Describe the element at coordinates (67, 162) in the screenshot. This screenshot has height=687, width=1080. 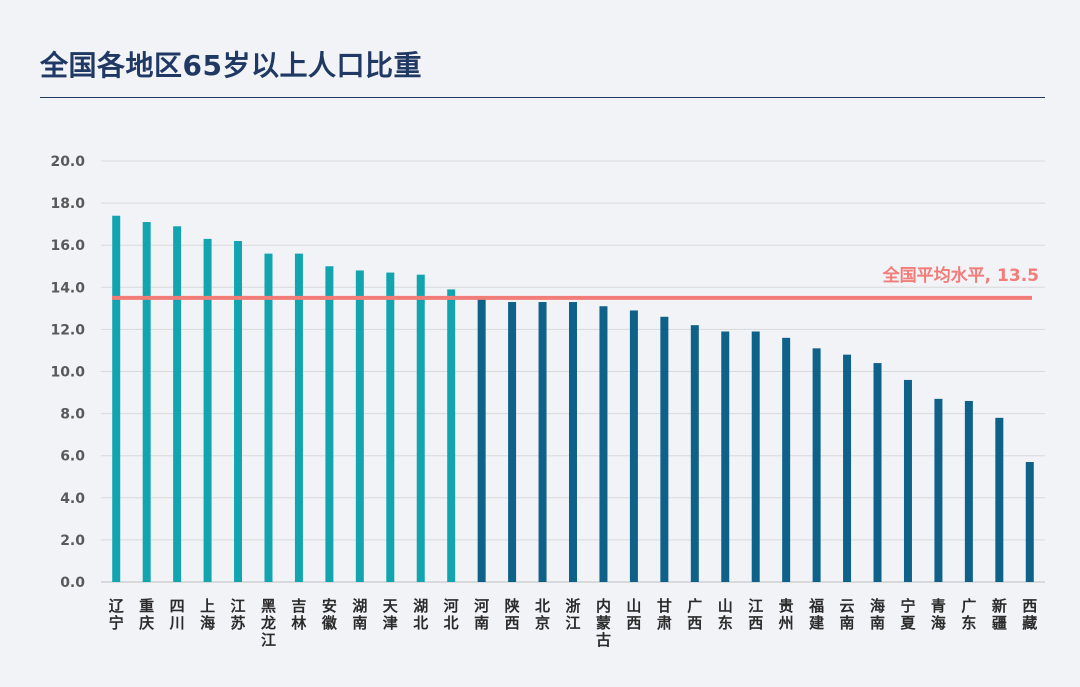
I see `y-tick-label: 20.0` at that location.